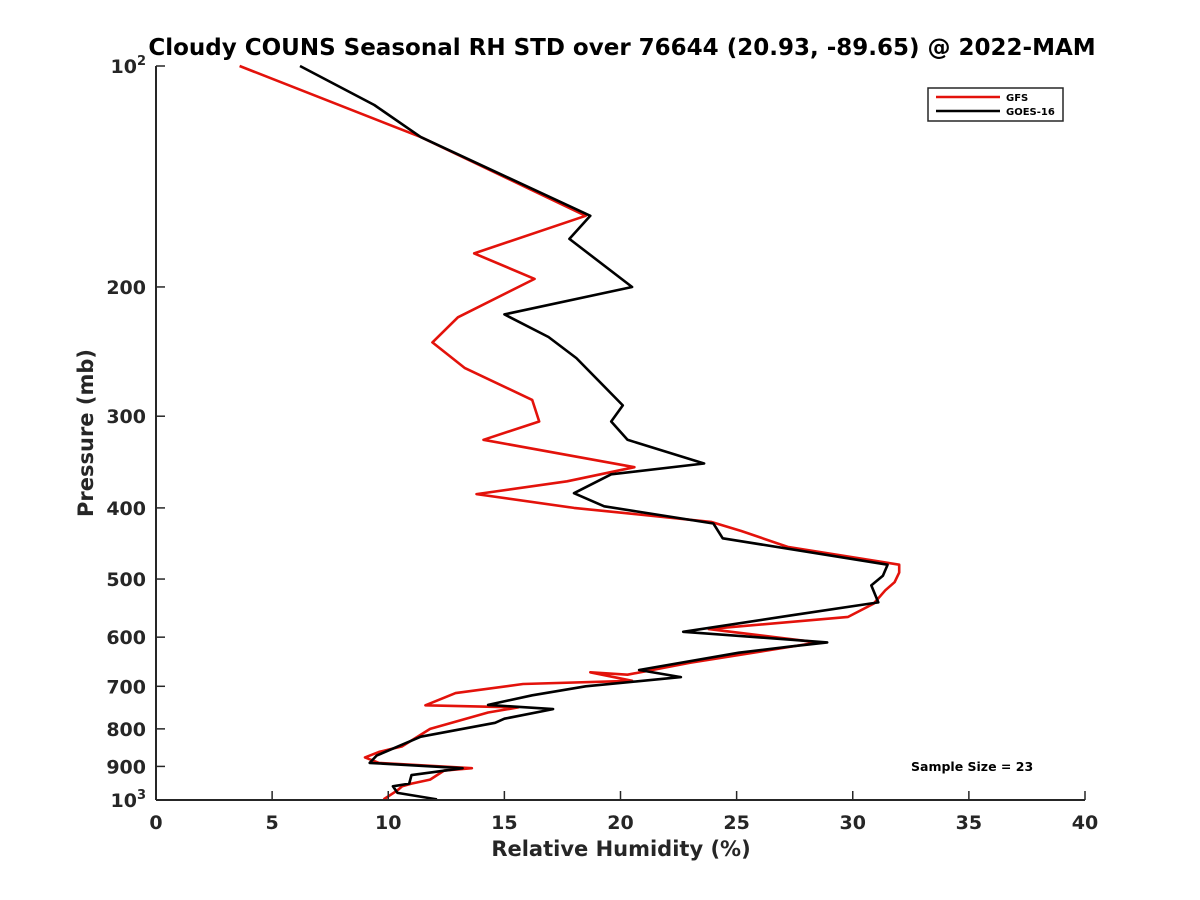 This screenshot has width=1200, height=900. What do you see at coordinates (126, 580) in the screenshot?
I see `y-tick-label: 500` at bounding box center [126, 580].